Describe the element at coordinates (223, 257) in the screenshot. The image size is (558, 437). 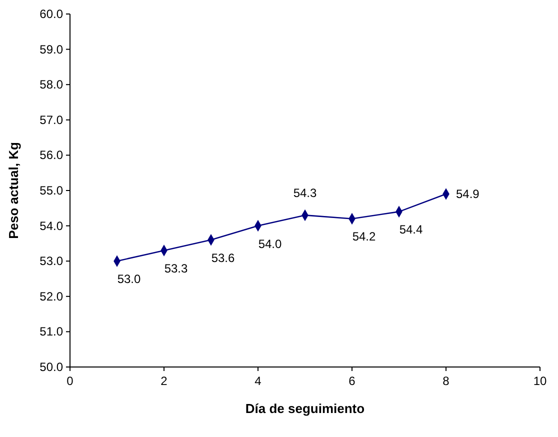
I see `data-label: 53.6` at that location.